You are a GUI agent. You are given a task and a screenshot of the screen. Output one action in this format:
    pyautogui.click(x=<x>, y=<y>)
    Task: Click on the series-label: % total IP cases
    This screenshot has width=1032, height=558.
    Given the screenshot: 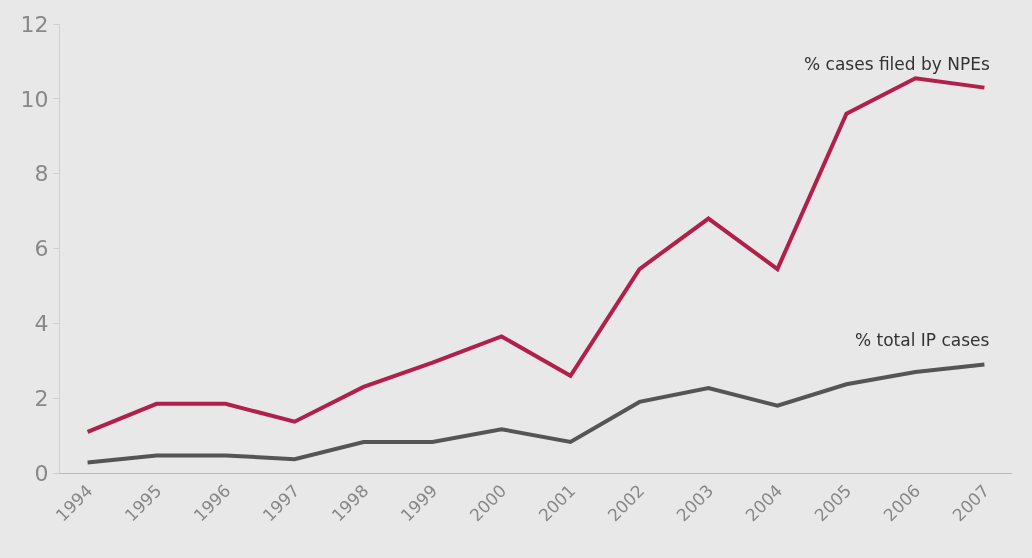 What is the action you would take?
    pyautogui.click(x=922, y=340)
    